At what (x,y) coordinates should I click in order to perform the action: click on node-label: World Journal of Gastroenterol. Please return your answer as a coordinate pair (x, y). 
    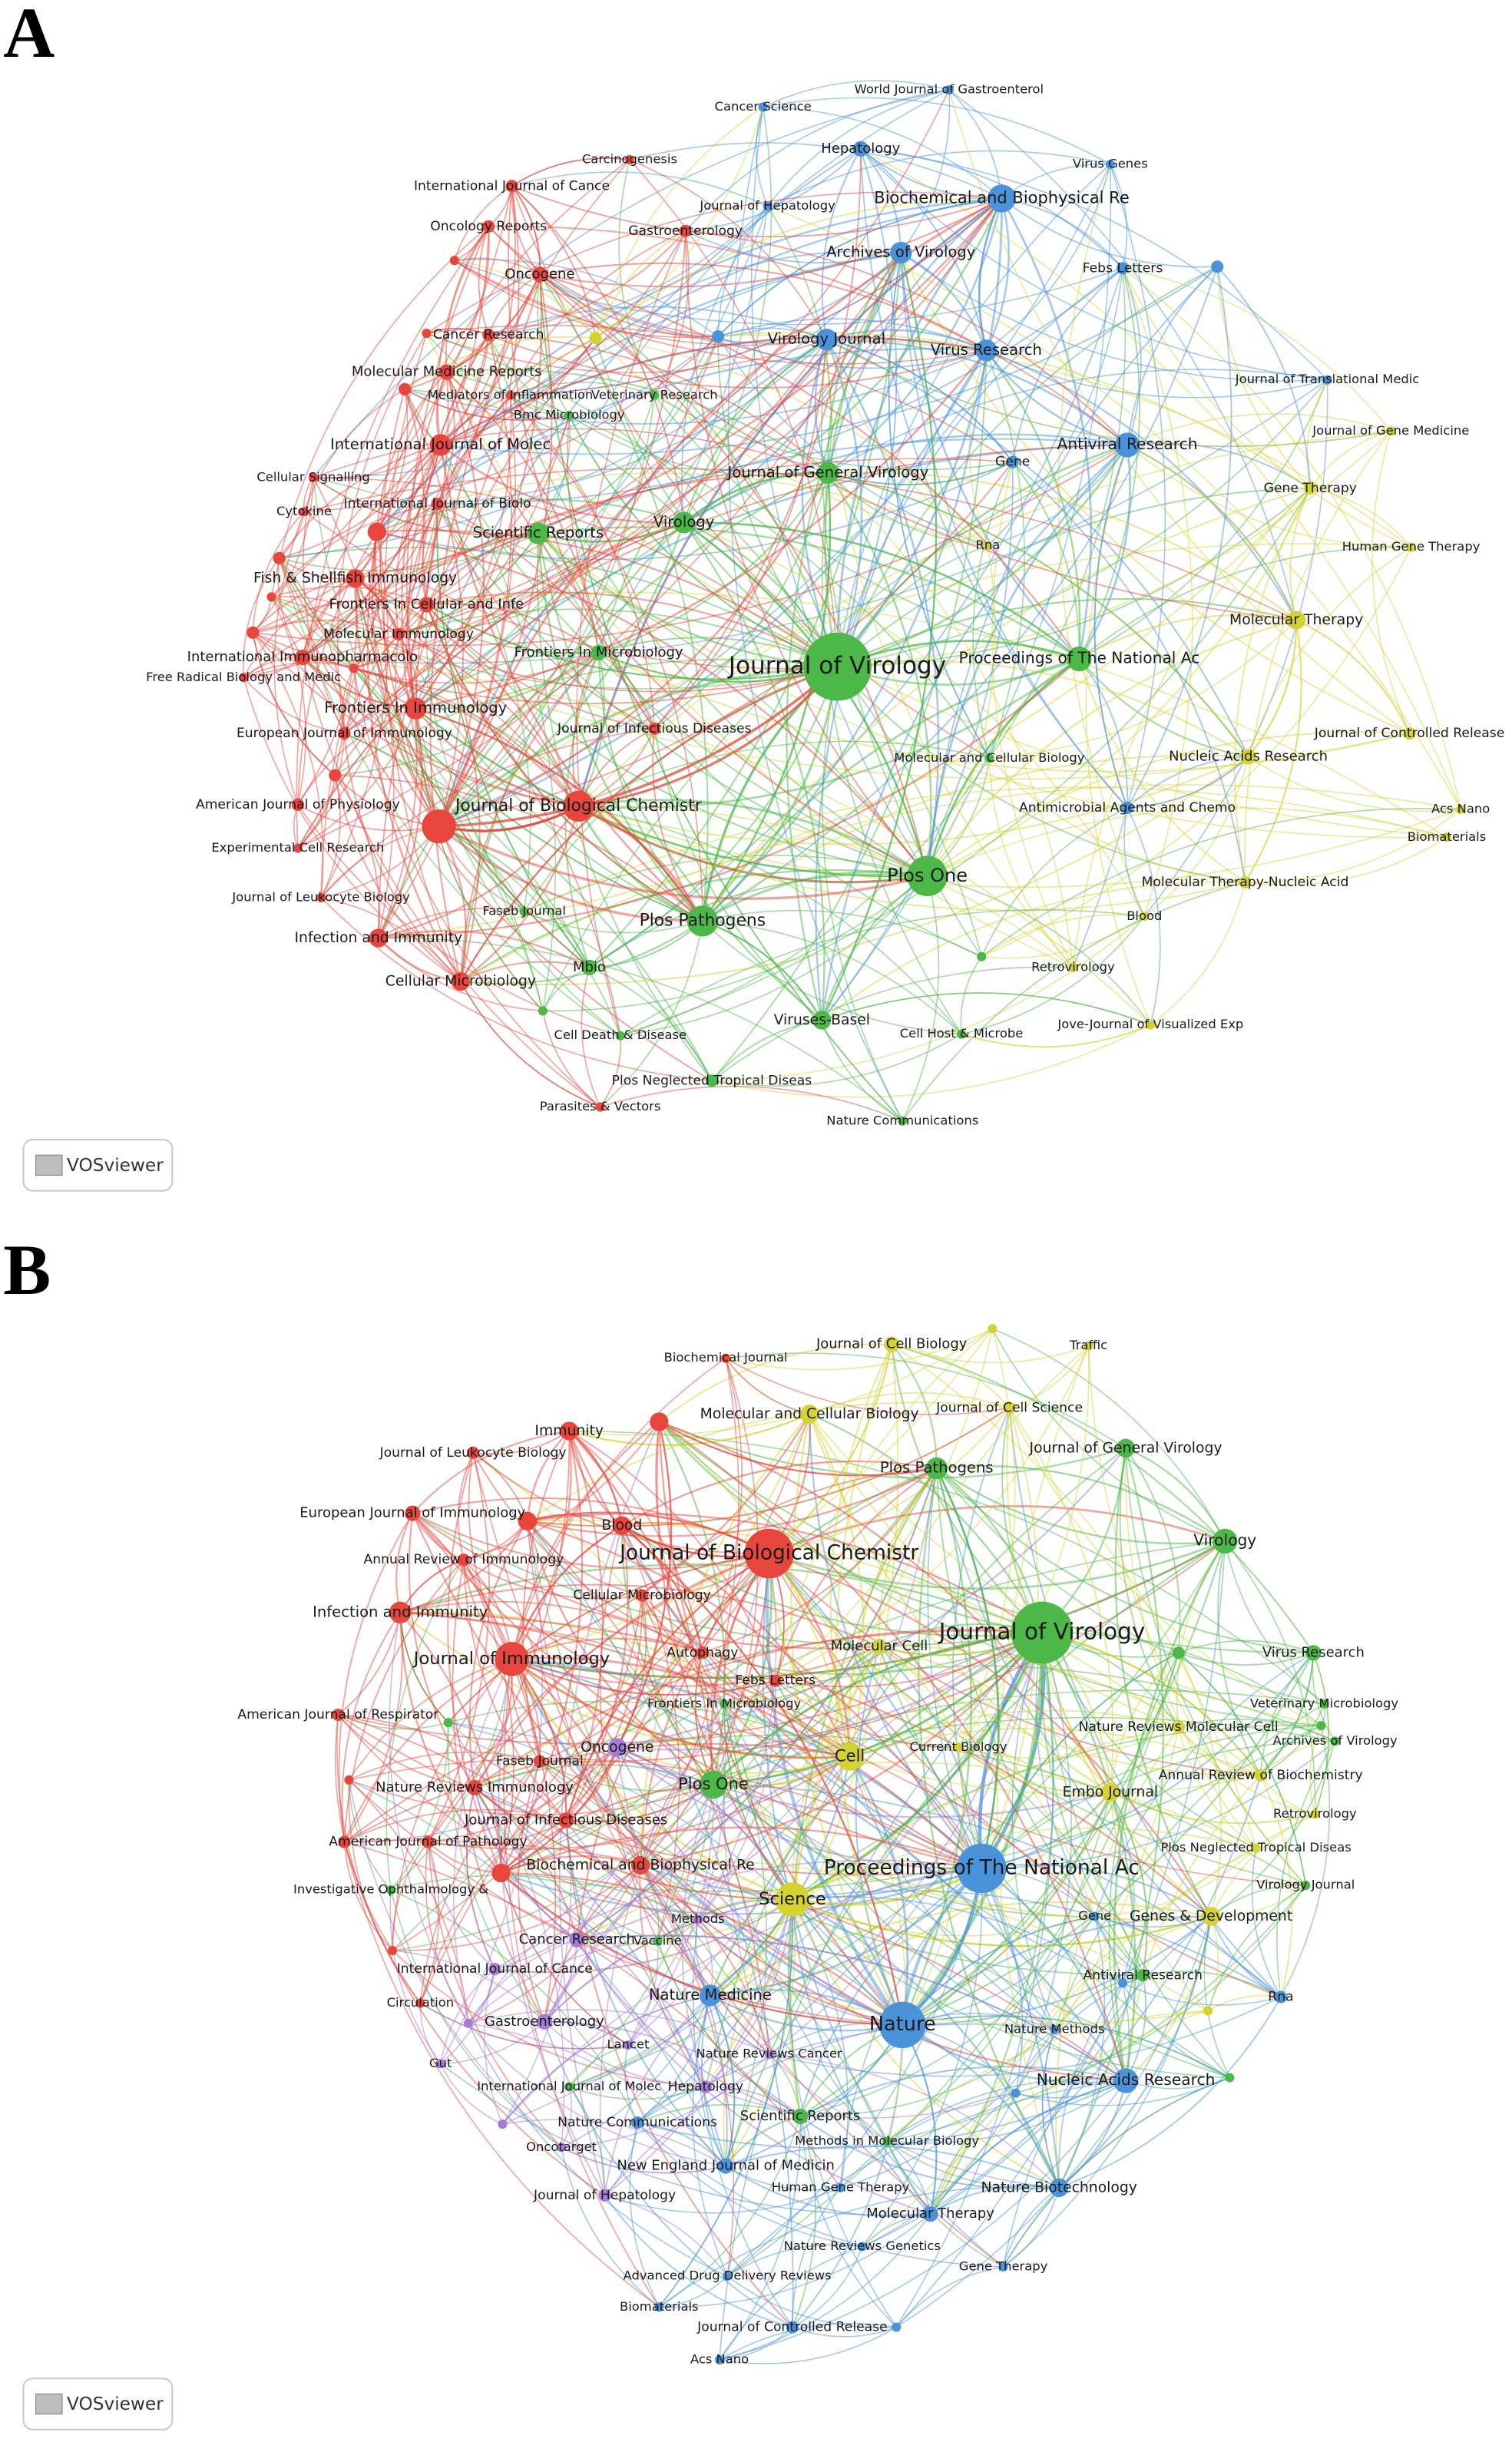
    Looking at the image, I should click on (949, 90).